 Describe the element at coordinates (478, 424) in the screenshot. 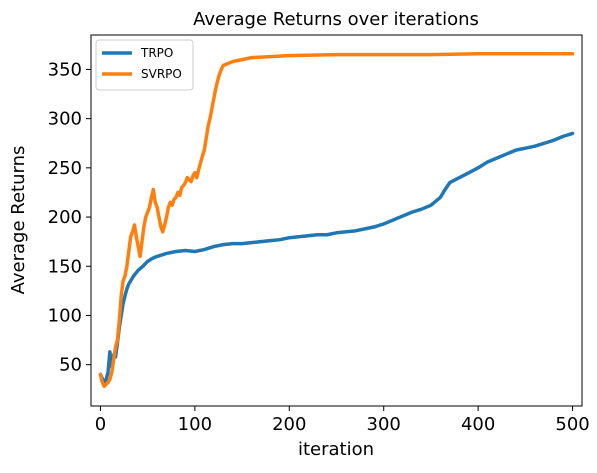

I see `x-tick-label: 400` at that location.